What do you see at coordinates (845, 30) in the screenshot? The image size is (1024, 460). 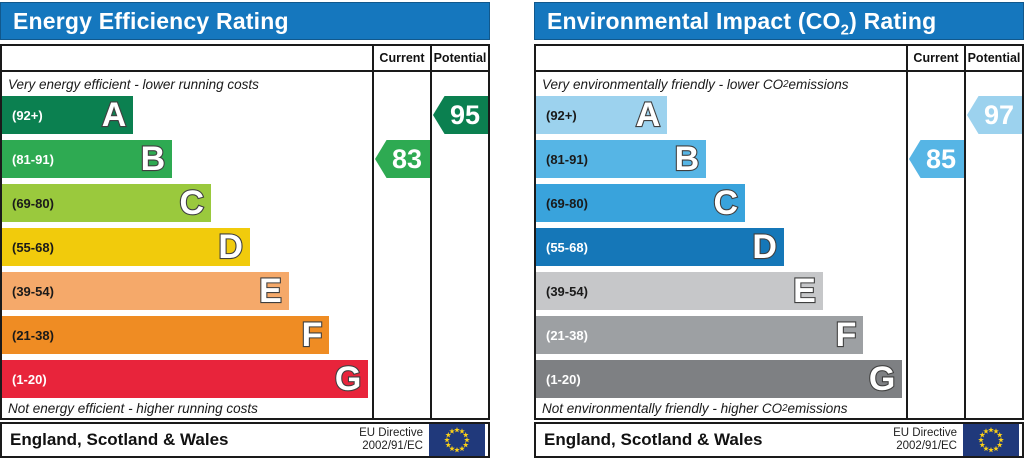 I see `title-subscript: 2` at bounding box center [845, 30].